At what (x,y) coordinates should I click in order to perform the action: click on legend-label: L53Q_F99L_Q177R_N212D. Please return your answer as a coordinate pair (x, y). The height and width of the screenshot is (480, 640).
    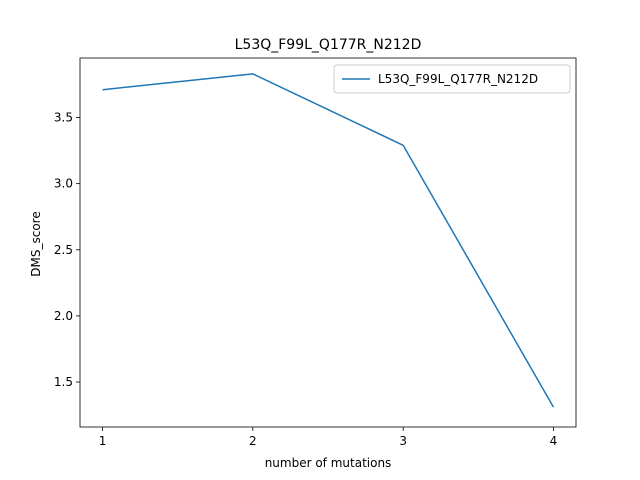
    Looking at the image, I should click on (458, 79).